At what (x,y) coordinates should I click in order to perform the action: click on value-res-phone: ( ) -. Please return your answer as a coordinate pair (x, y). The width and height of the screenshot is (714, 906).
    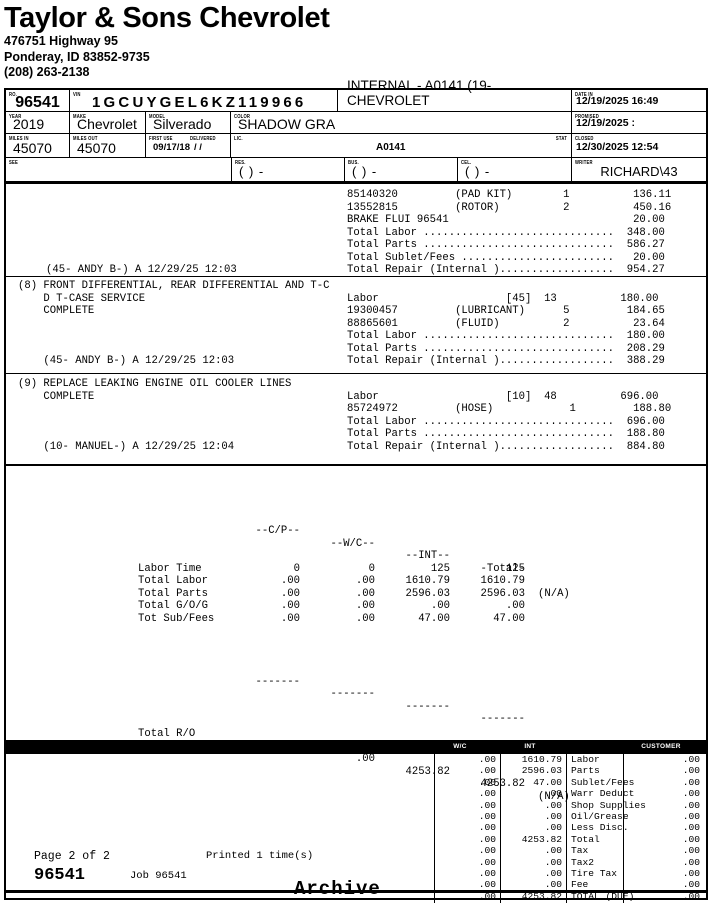
    Looking at the image, I should click on (252, 171).